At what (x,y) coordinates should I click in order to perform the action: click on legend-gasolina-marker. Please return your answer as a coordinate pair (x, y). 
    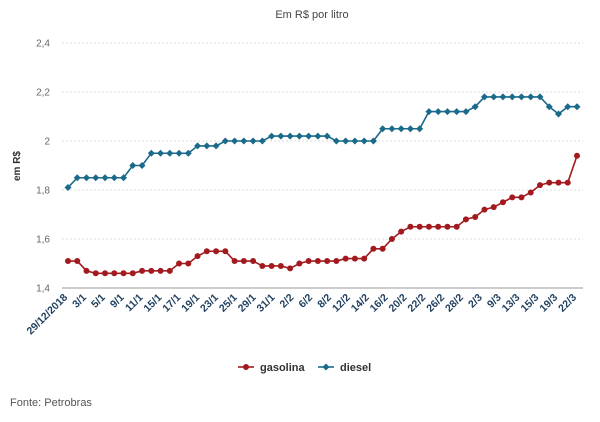
    Looking at the image, I should click on (246, 367).